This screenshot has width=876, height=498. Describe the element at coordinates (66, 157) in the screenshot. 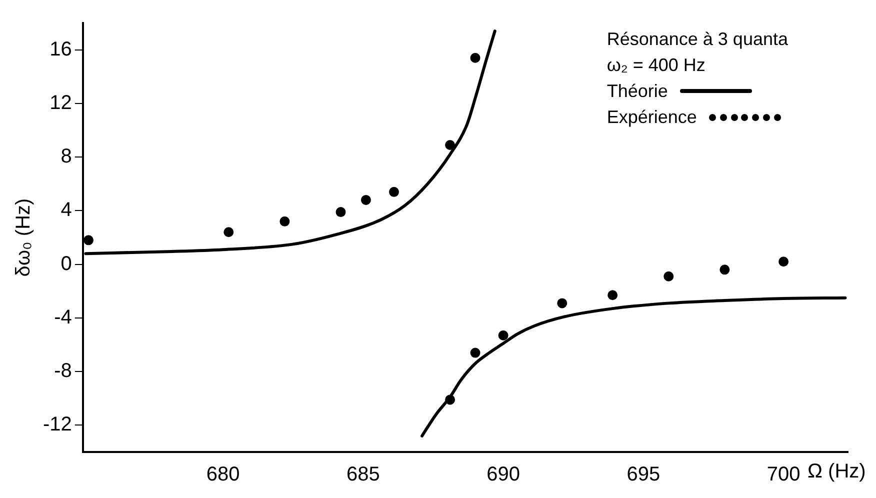

I see `y-tick-label: 8` at that location.